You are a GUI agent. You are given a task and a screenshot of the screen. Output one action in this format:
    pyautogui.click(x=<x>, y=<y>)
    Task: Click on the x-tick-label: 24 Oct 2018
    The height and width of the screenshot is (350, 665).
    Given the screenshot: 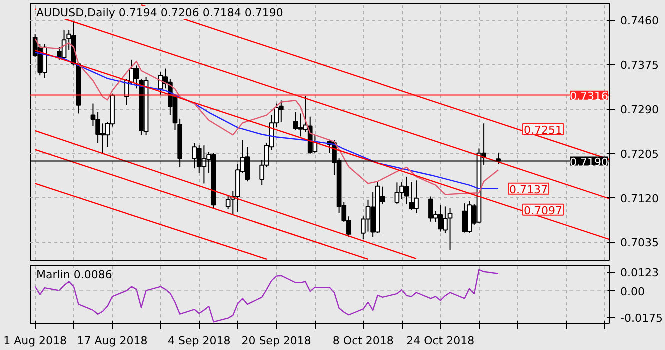 What is the action you would take?
    pyautogui.click(x=440, y=341)
    